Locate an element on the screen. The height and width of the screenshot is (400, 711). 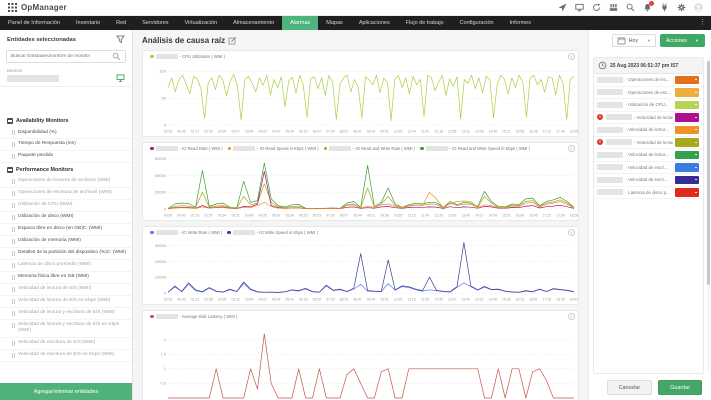
nav-tab-alarmas: Alarmas is located at coordinates (300, 23).